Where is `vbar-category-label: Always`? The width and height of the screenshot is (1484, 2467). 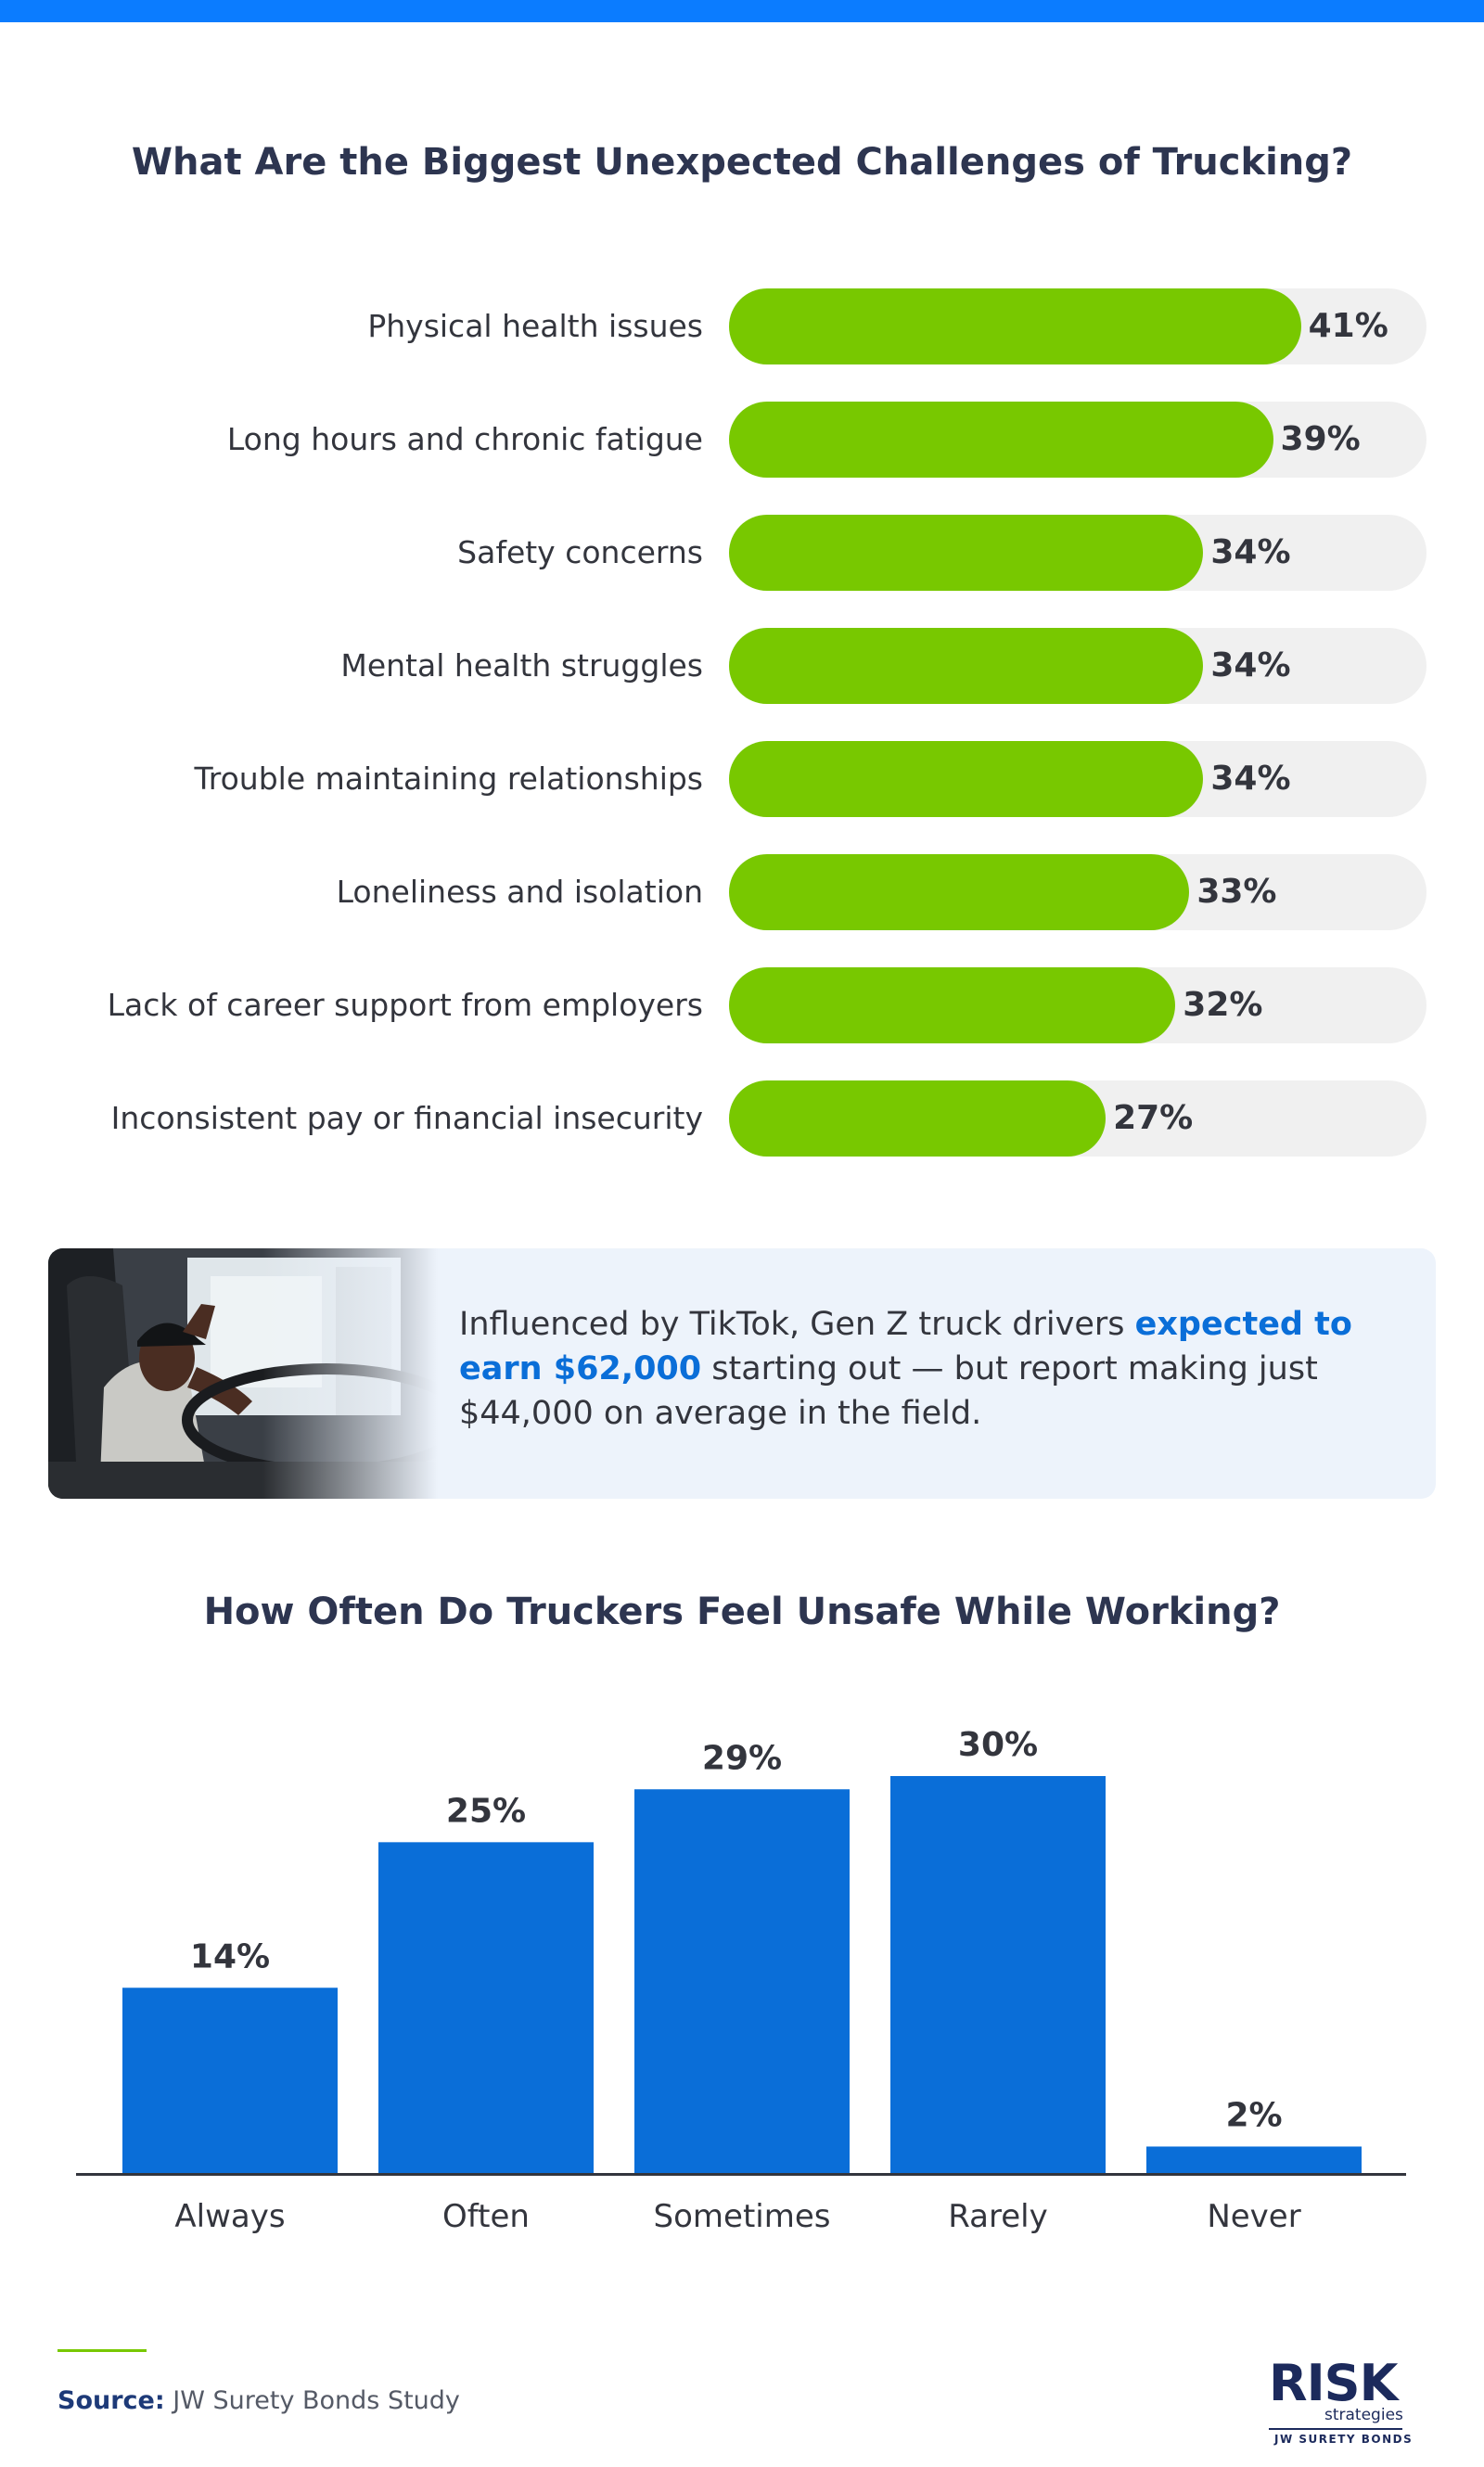
vbar-category-label: Always is located at coordinates (229, 2216).